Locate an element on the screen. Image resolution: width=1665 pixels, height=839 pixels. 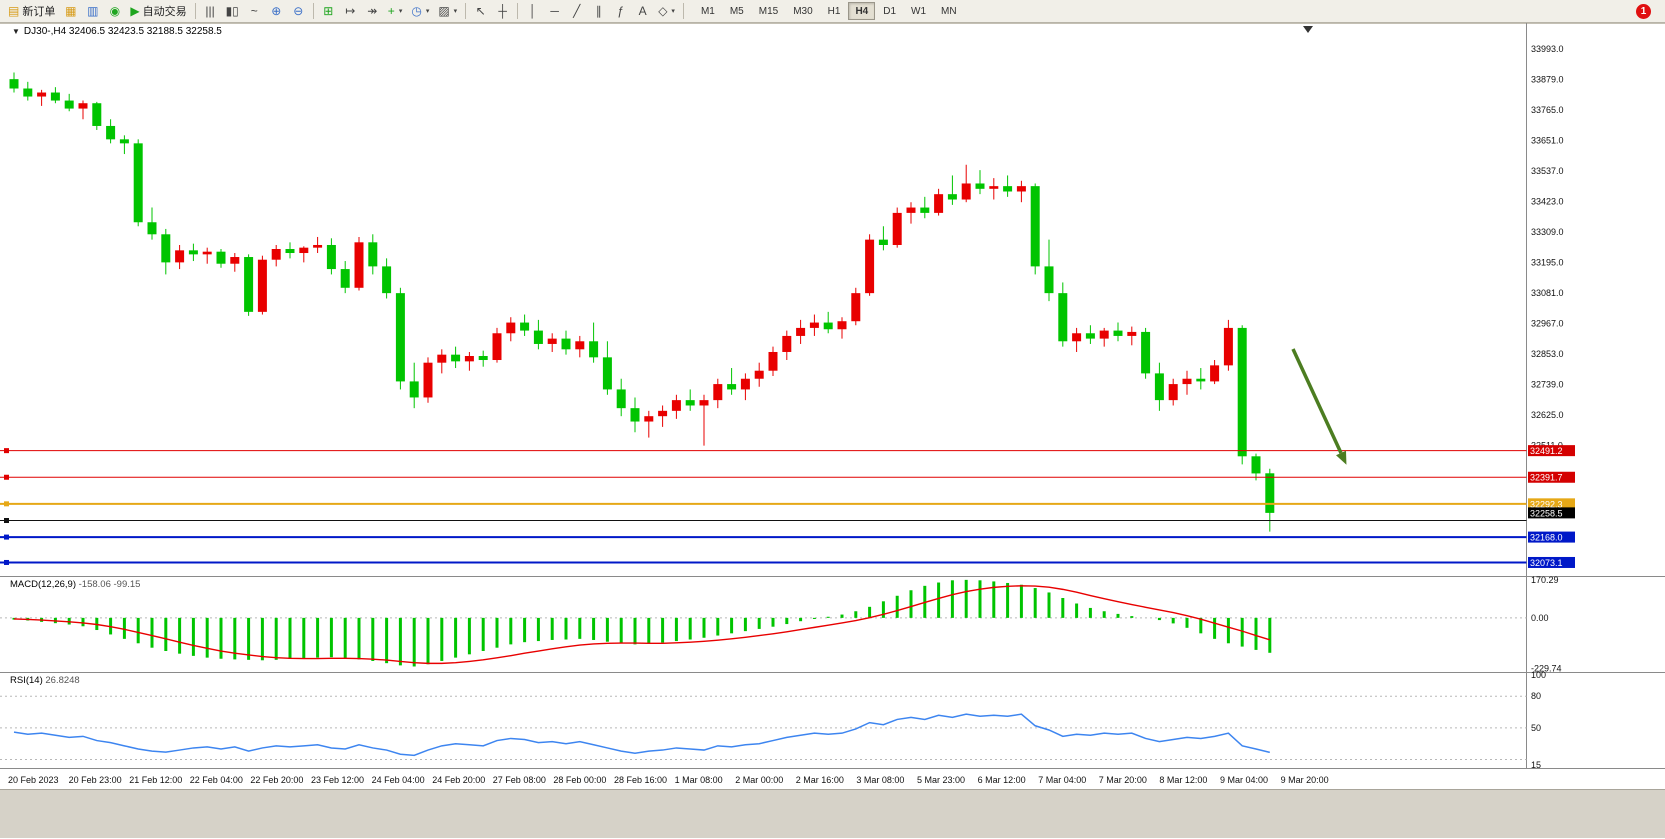
notification-badge: 1 is located at coordinates (1643, 11).